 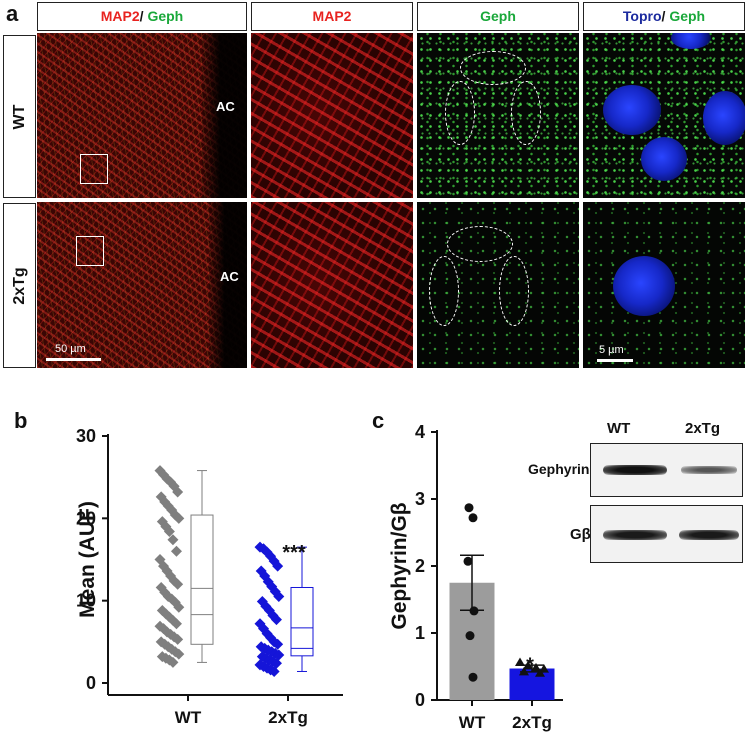 I want to click on band-gephyrin-wt, so click(x=635, y=470).